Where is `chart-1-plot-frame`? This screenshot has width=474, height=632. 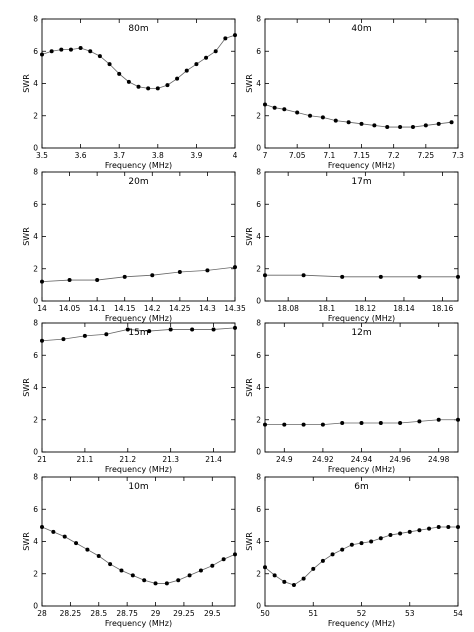
chart-1-plot-frame is located at coordinates (361, 83).